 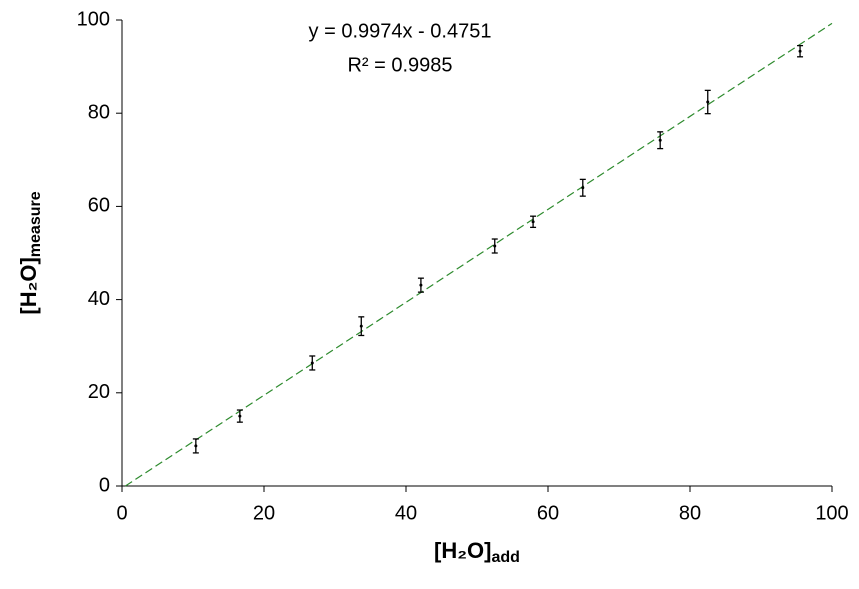 I want to click on x-axis-label: [H₂O]add, so click(x=477, y=552).